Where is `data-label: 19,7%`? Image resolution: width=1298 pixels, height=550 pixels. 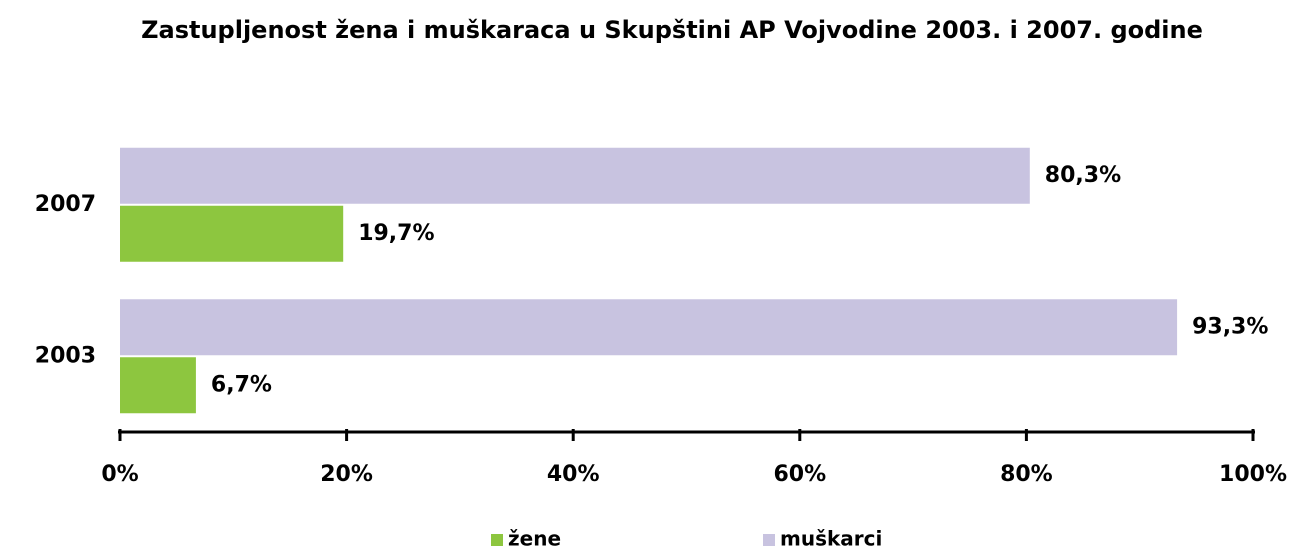 data-label: 19,7% is located at coordinates (396, 233).